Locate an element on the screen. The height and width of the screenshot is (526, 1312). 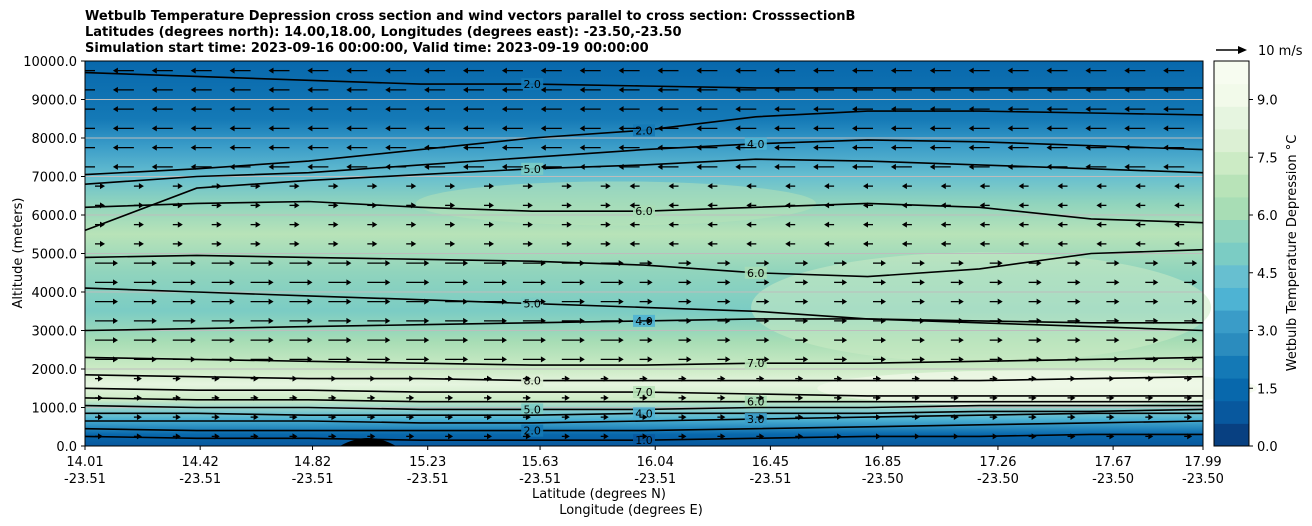
y-tick-label: 3000.0 is located at coordinates (55, 332).